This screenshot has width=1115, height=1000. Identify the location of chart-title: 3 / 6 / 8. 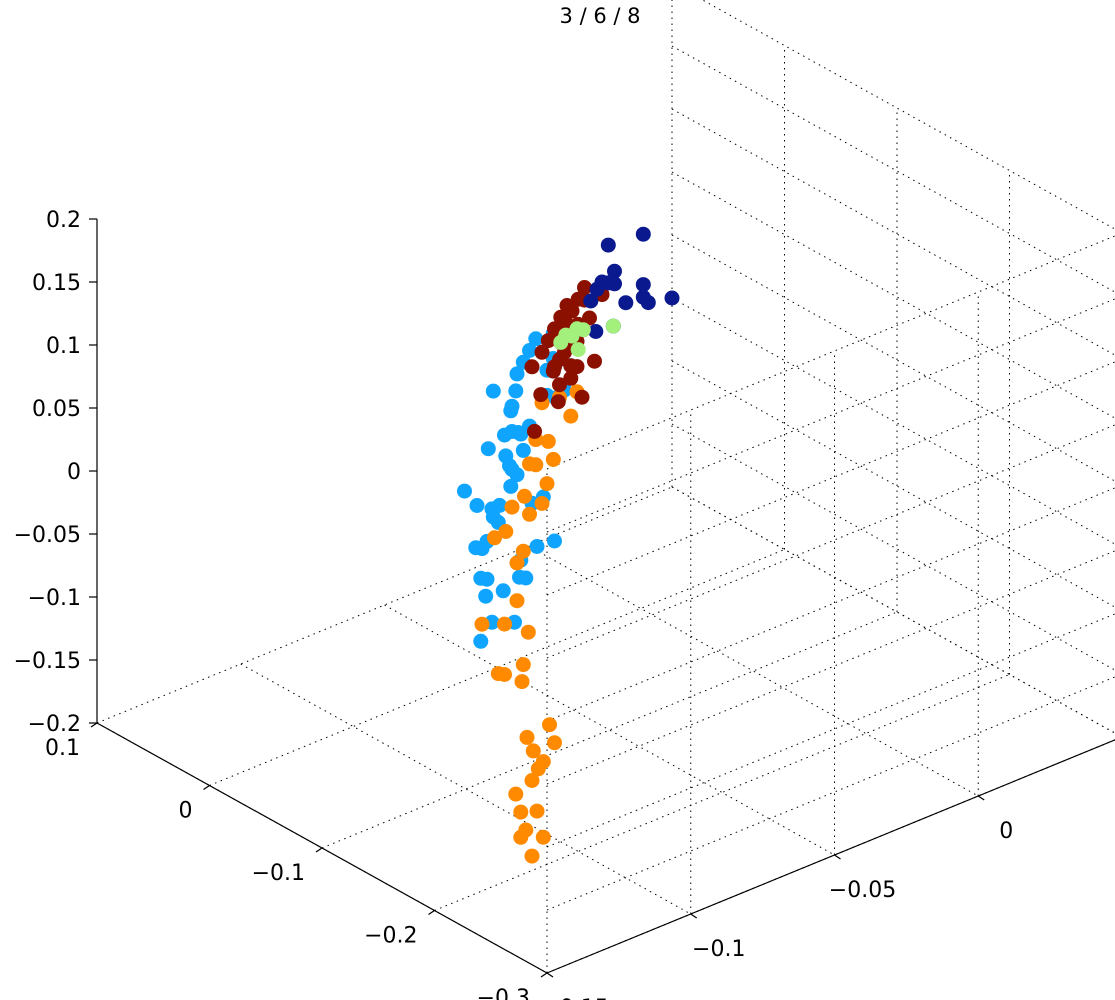
(600, 16).